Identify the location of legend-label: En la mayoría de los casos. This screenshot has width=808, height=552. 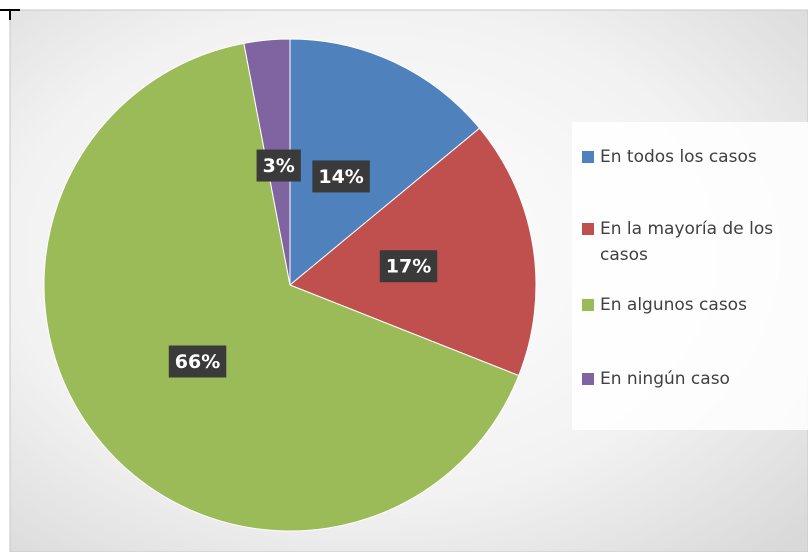
(687, 242).